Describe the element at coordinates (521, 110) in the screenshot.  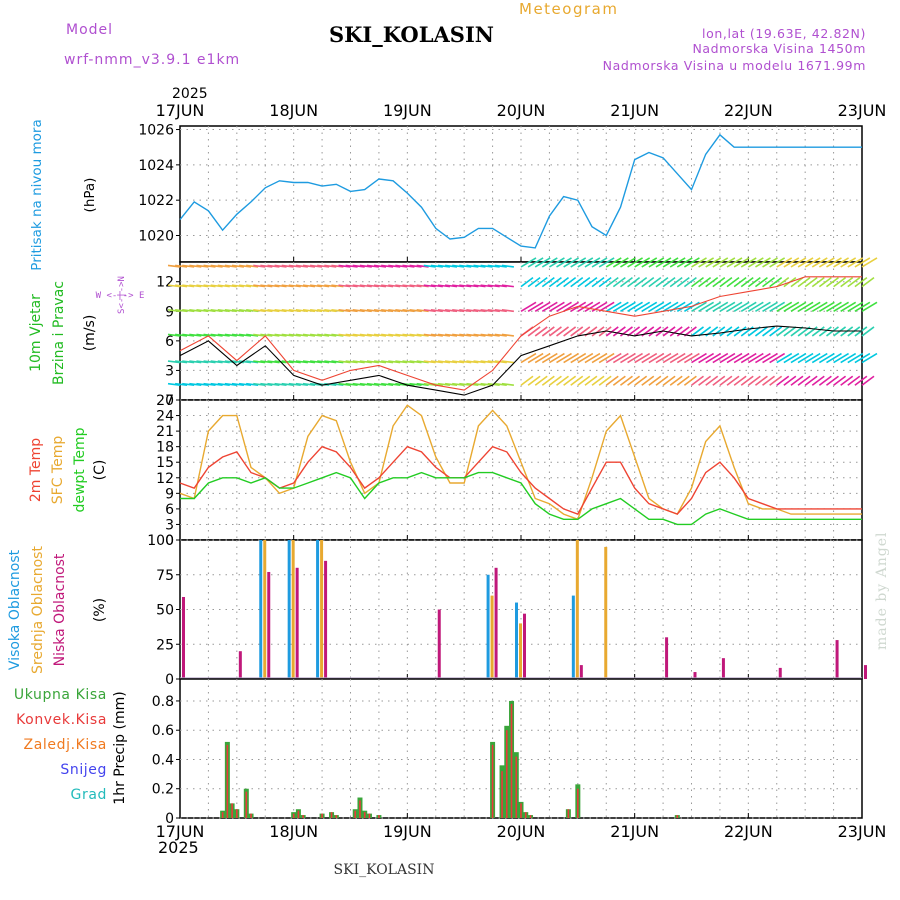
I see `time-axis-top: 17JUN 18JUN 19JUN 20JUN 21JUN 22JUN 23JUN` at that location.